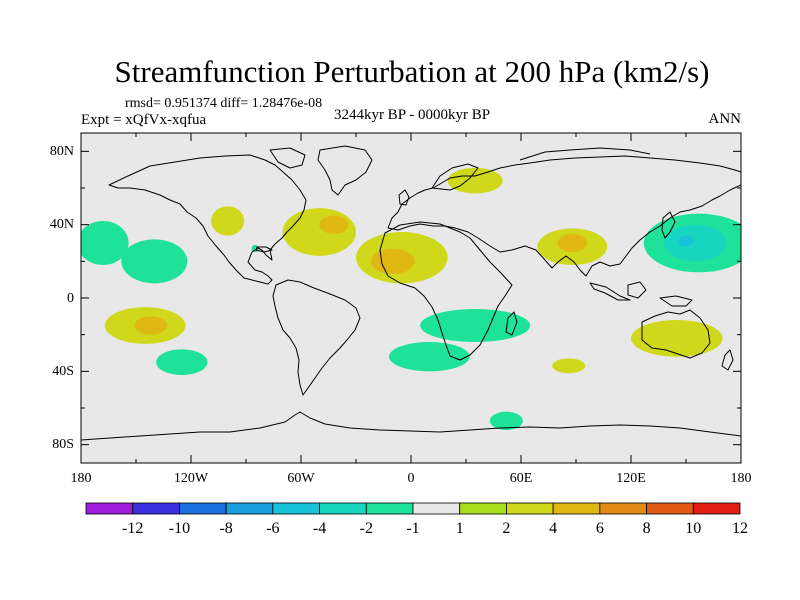 This screenshot has width=800, height=600. Describe the element at coordinates (316, 337) in the screenshot. I see `coast-south-america` at that location.